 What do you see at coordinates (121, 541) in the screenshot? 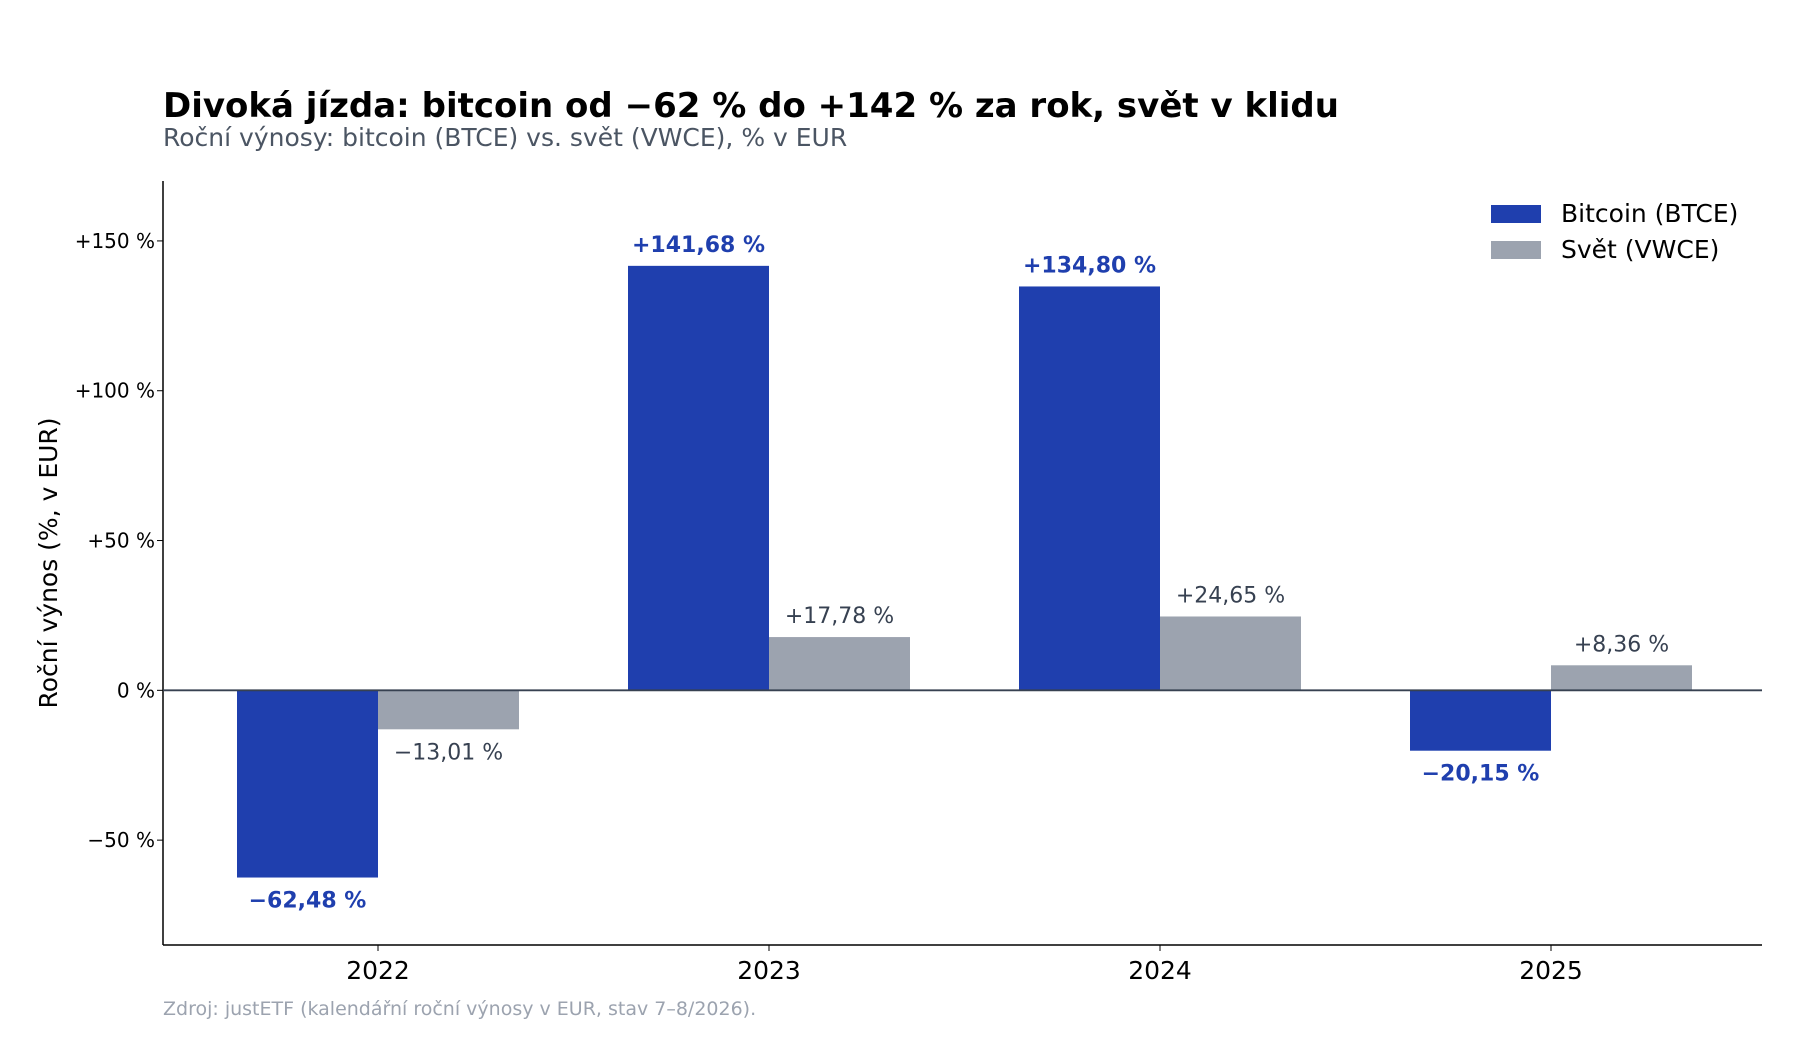
I see `y-tick-label: +50 %` at bounding box center [121, 541].